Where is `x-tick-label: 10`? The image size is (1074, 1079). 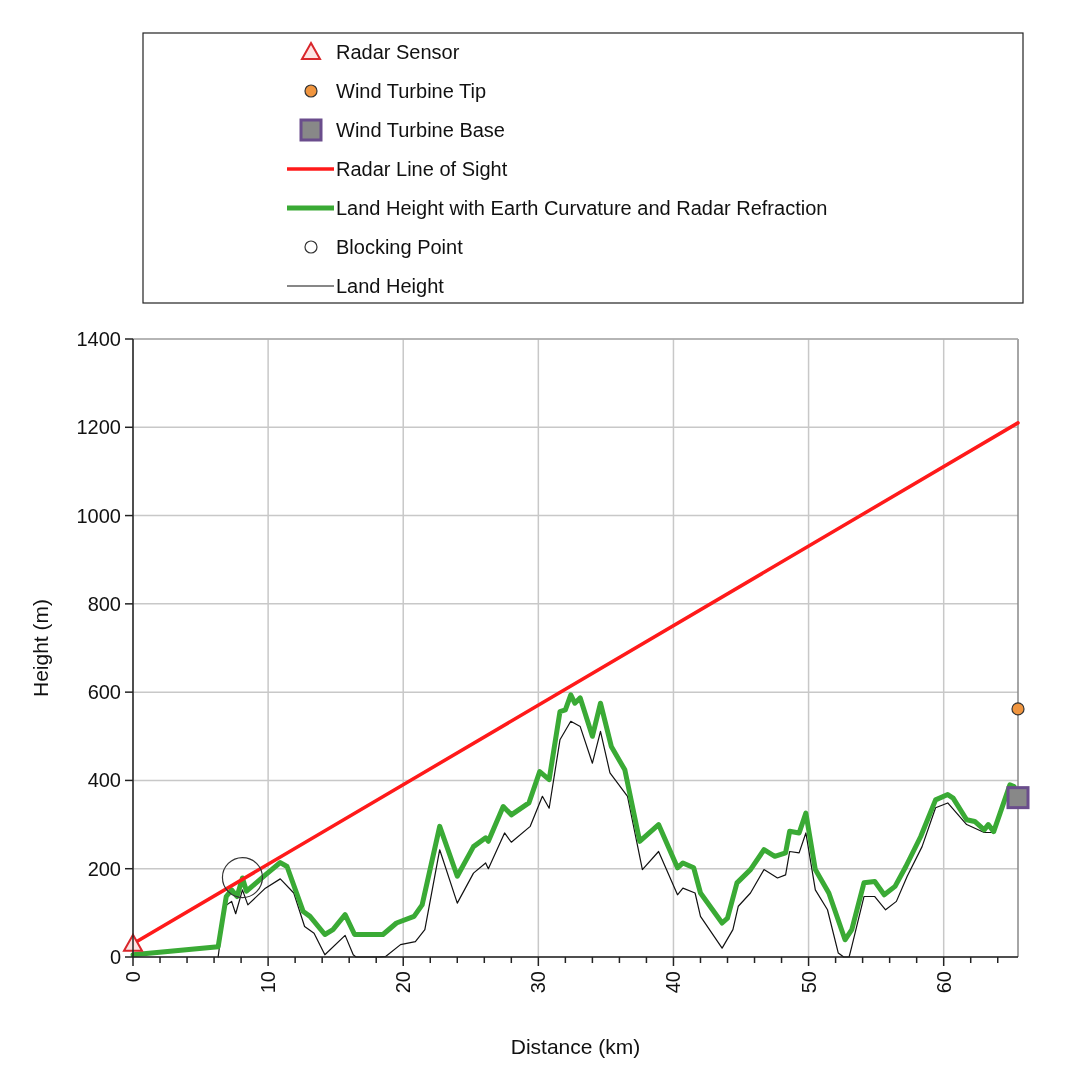 x-tick-label: 10 is located at coordinates (268, 982).